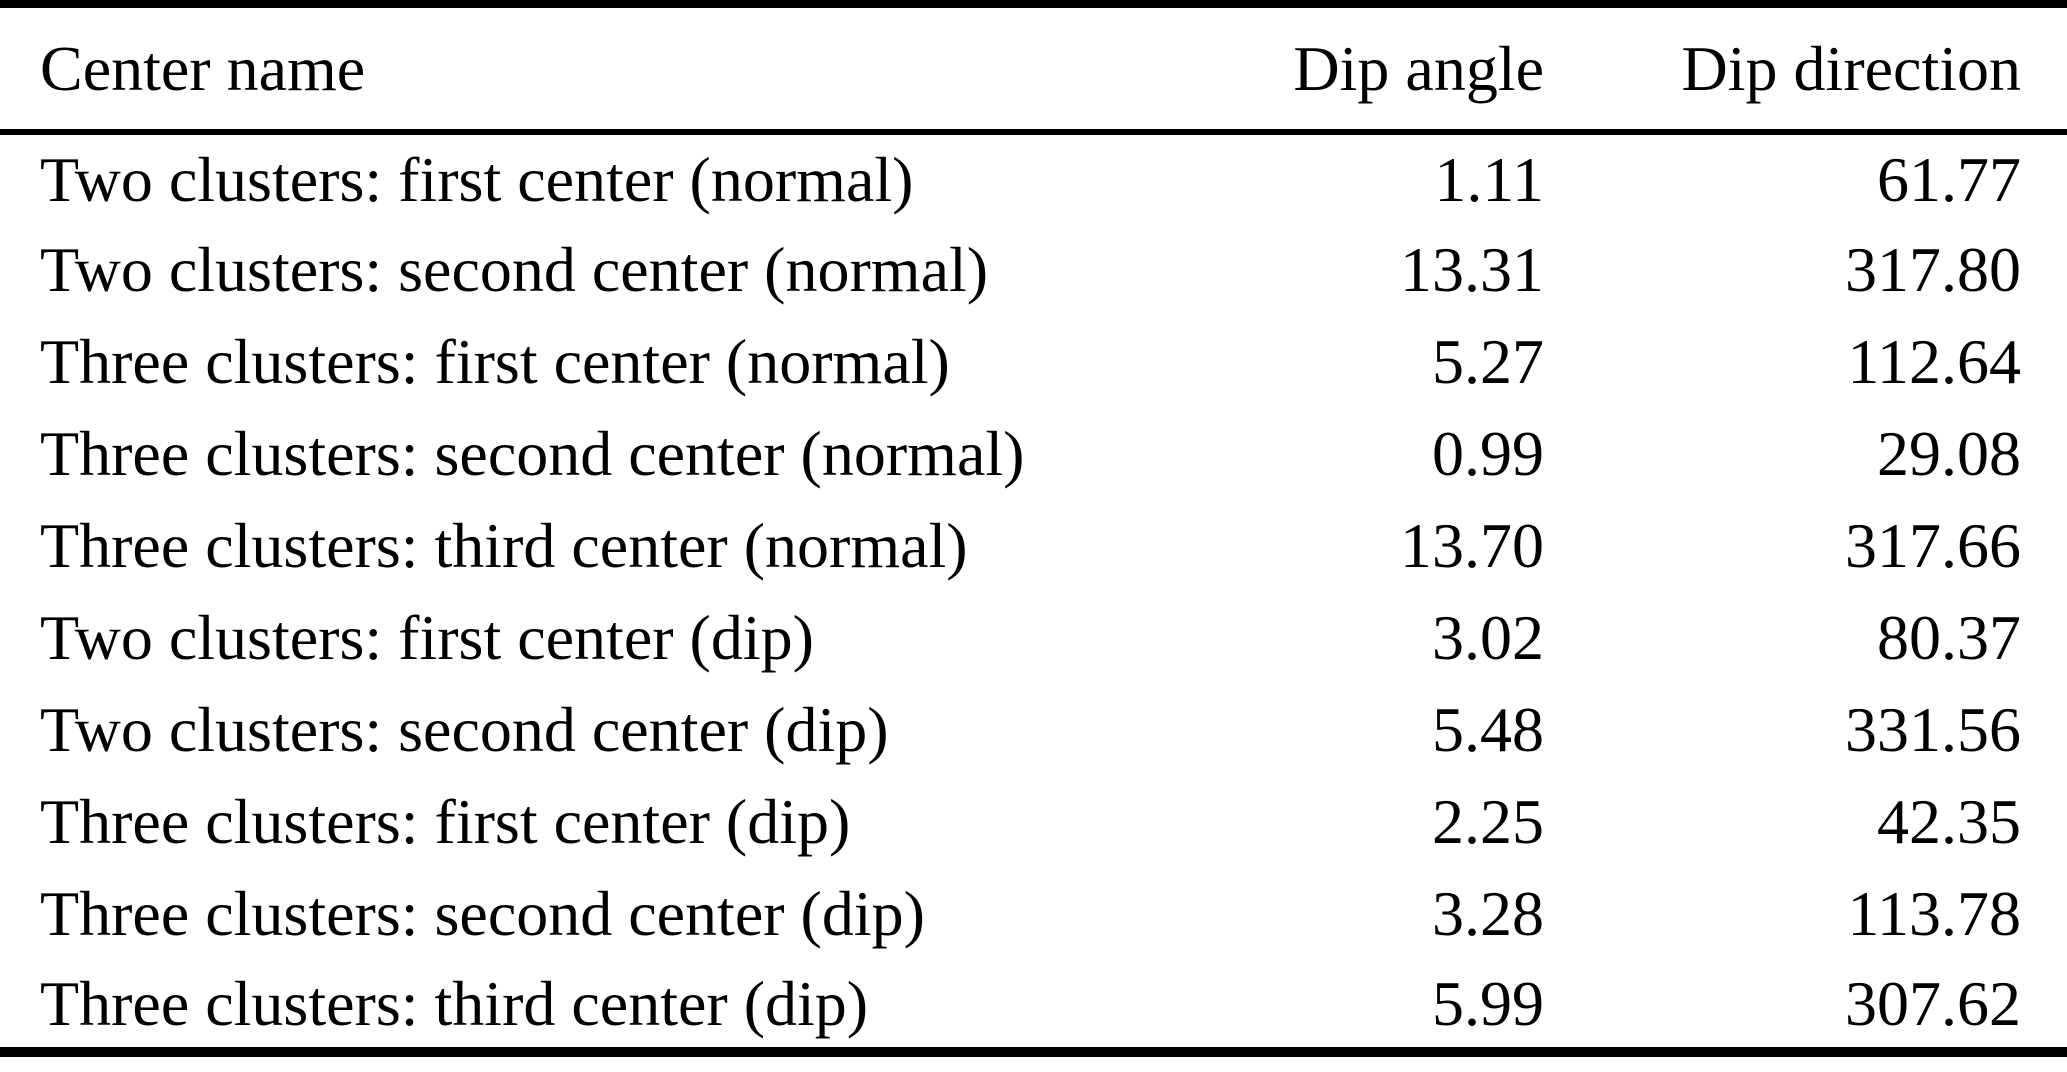 Image resolution: width=2067 pixels, height=1072 pixels. What do you see at coordinates (1488, 361) in the screenshot?
I see `cell-dip-angle: 5.27` at bounding box center [1488, 361].